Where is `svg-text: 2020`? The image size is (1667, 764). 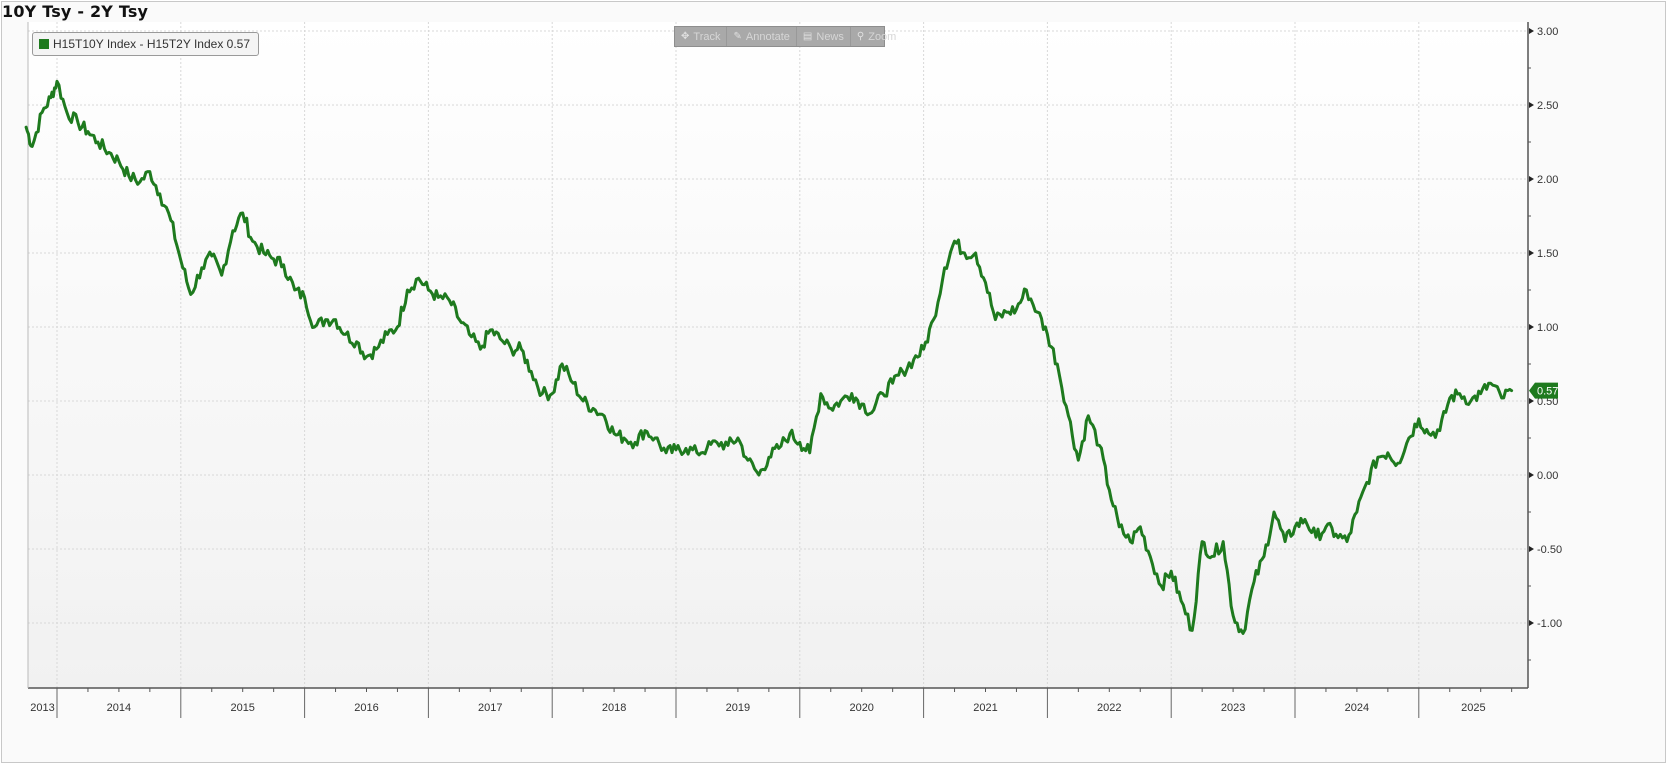
svg-text: 2020 is located at coordinates (861, 708).